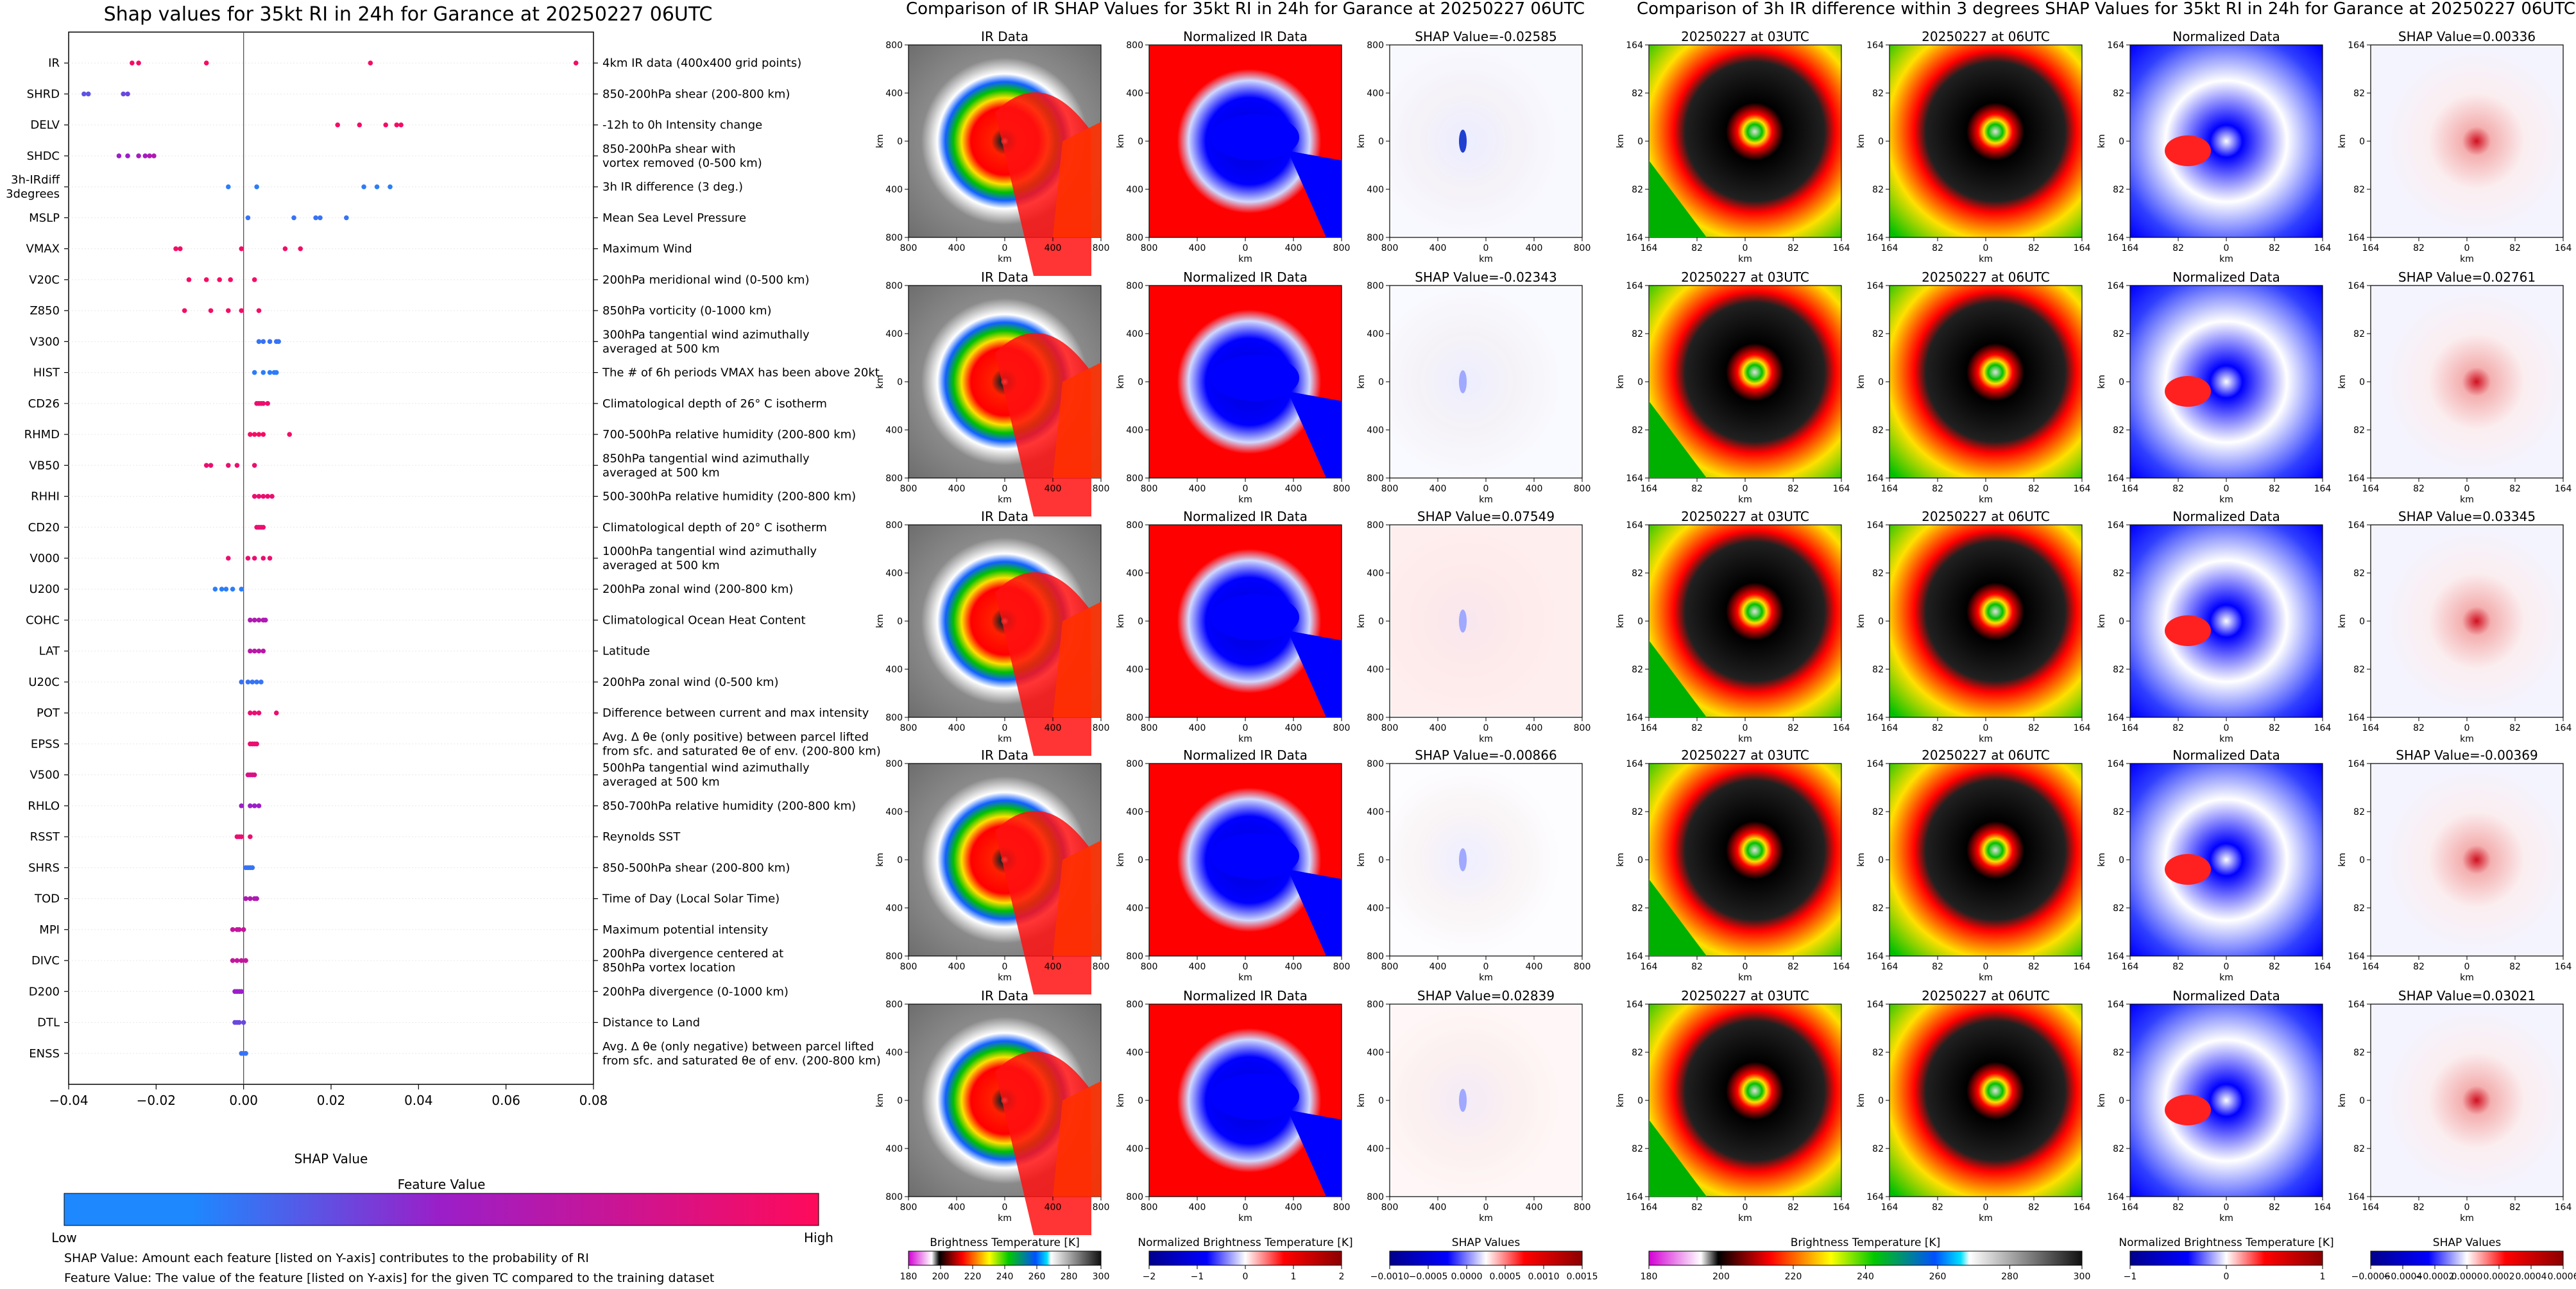 The width and height of the screenshot is (2576, 1289). Describe the element at coordinates (1793, 1277) in the screenshot. I see `colorbar-tick: 220` at that location.